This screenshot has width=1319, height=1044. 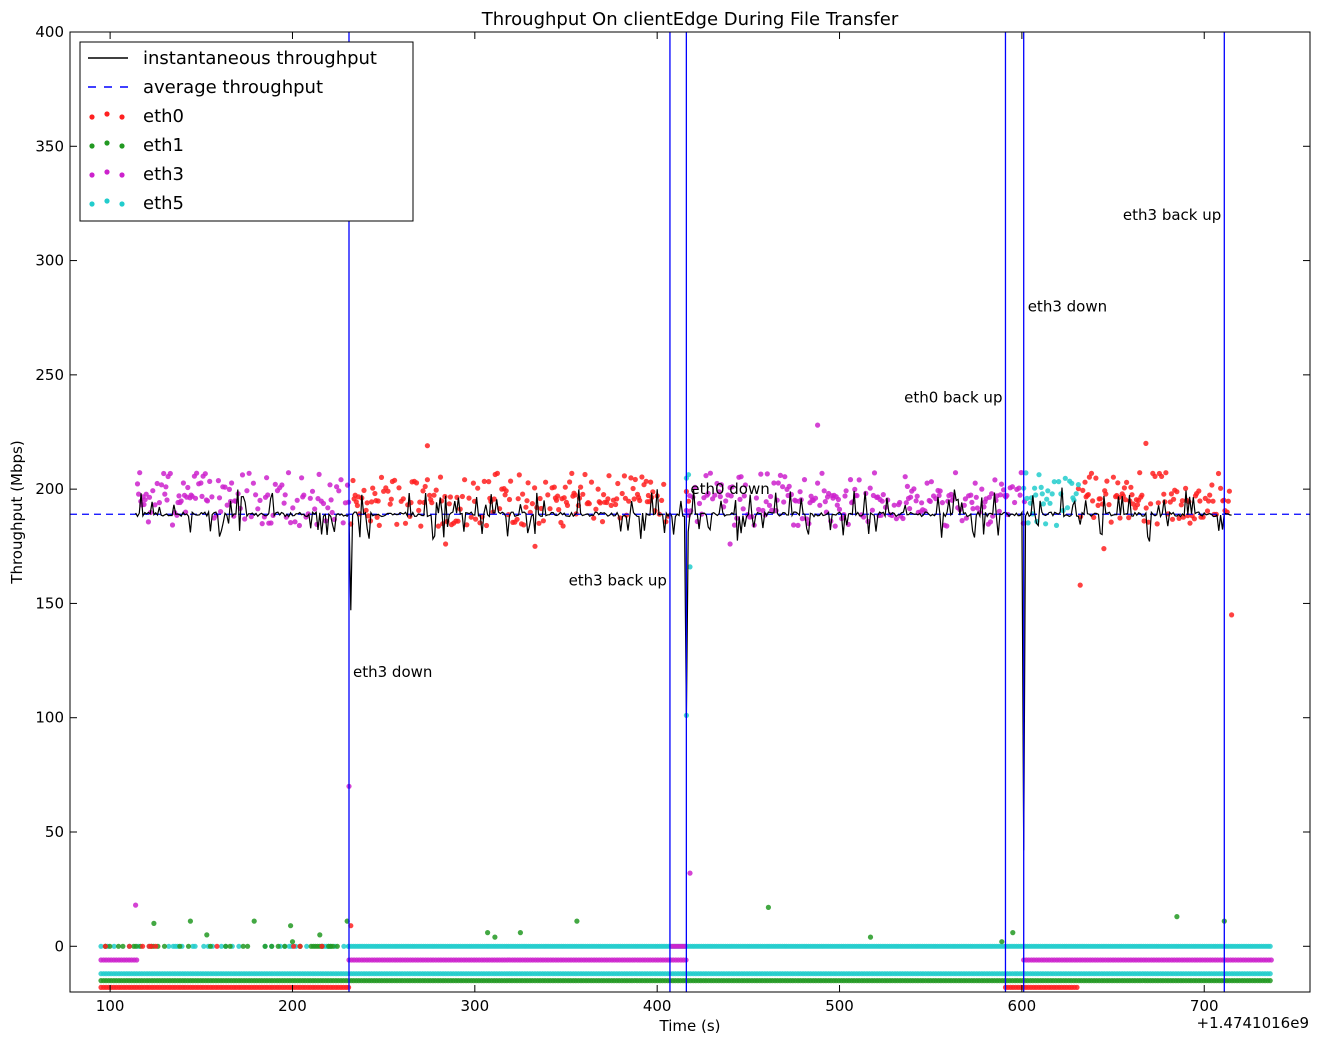 I want to click on legend-label: eth5, so click(x=163, y=203).